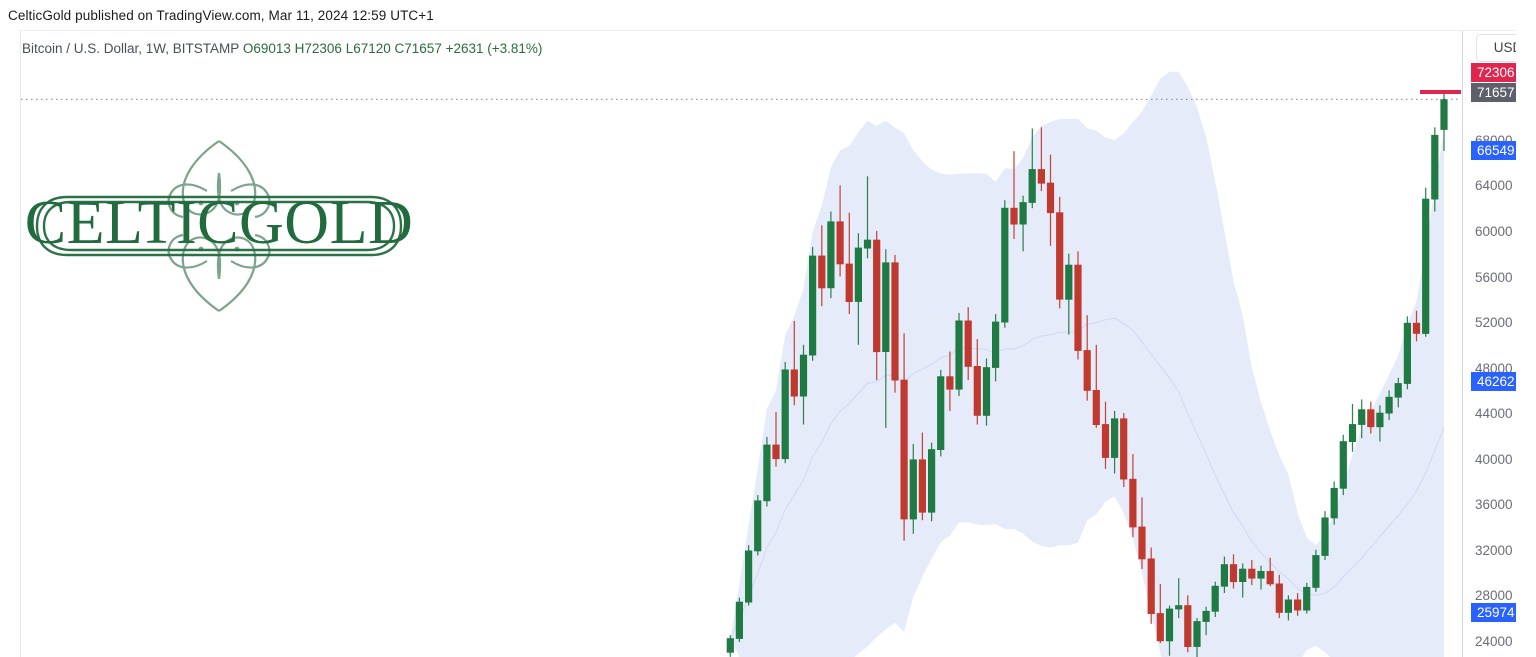 The image size is (1536, 657). What do you see at coordinates (219, 226) in the screenshot?
I see `celticgold-logo-watermark: CELTICGOLD` at bounding box center [219, 226].